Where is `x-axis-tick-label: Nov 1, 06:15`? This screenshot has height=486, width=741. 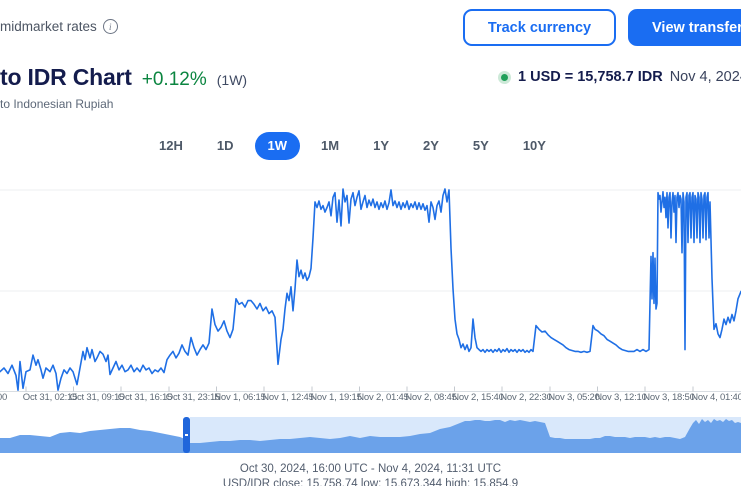 x-axis-tick-label: Nov 1, 06:15 is located at coordinates (240, 397).